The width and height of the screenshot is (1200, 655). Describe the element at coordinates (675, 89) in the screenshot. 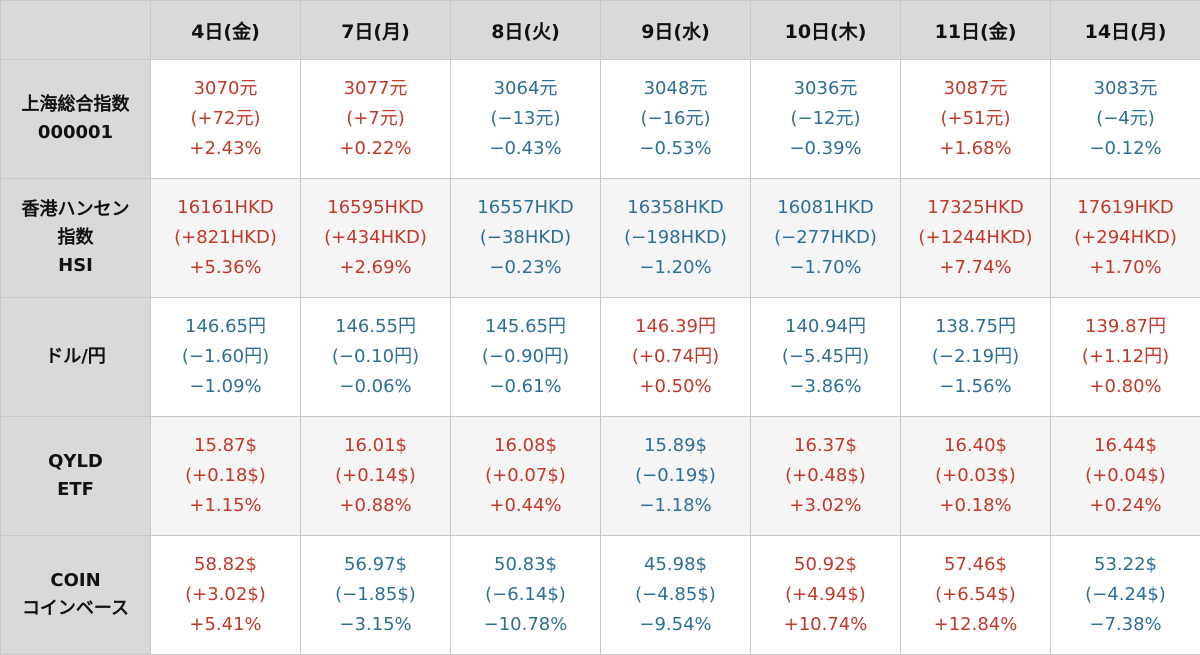

I see `cell-price: 3048元` at that location.